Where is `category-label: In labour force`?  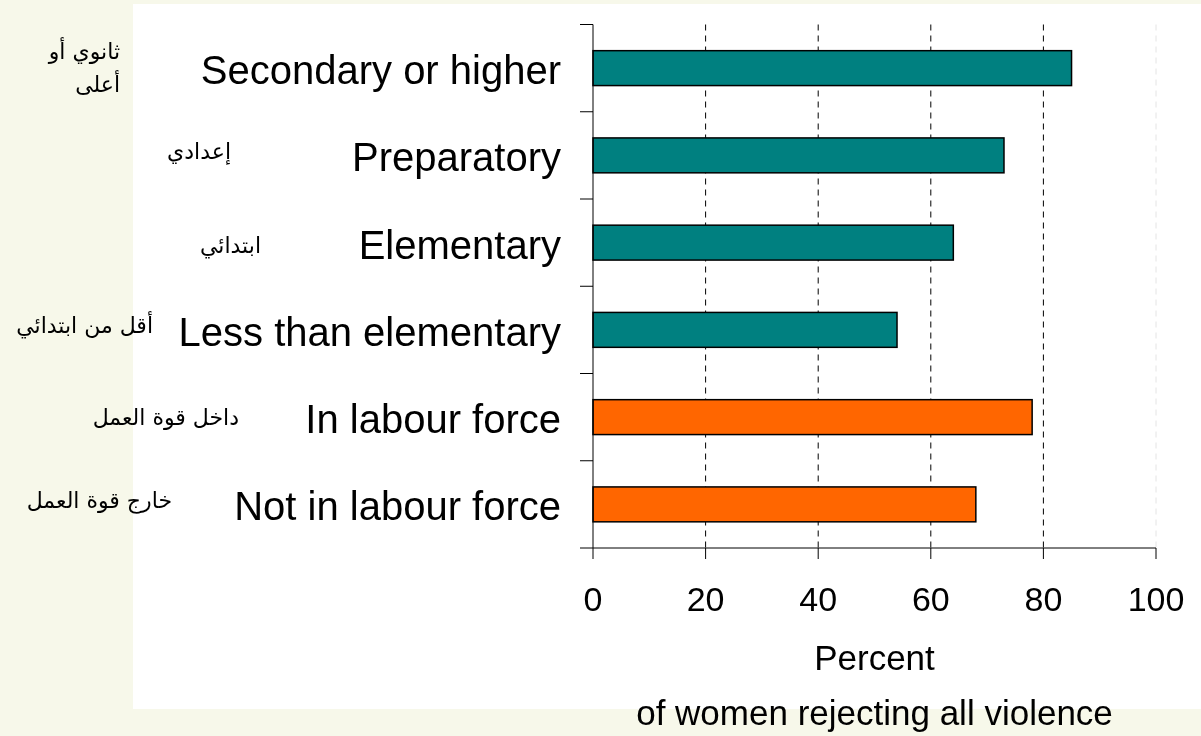
category-label: In labour force is located at coordinates (433, 419).